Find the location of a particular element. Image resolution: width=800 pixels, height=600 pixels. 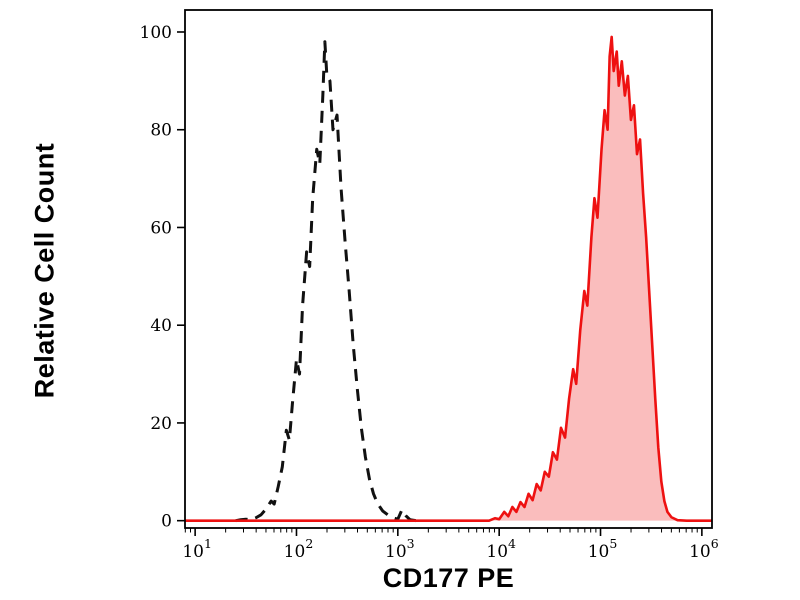

y-tick-label-100: 100 is located at coordinates (156, 33).